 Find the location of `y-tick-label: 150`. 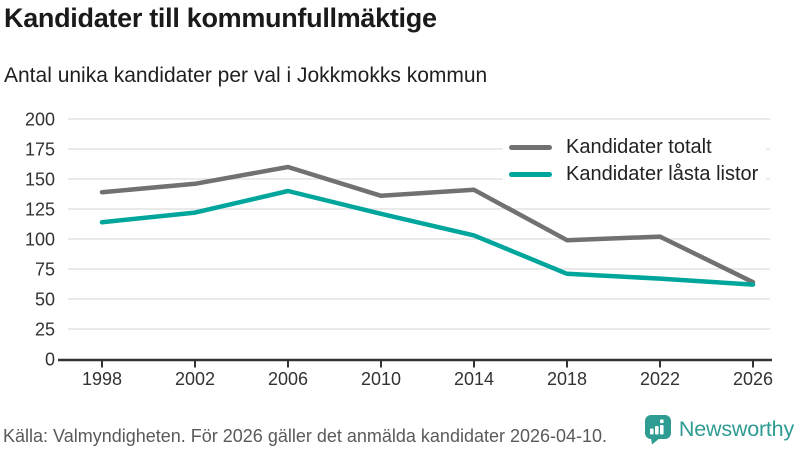

y-tick-label: 150 is located at coordinates (40, 180).